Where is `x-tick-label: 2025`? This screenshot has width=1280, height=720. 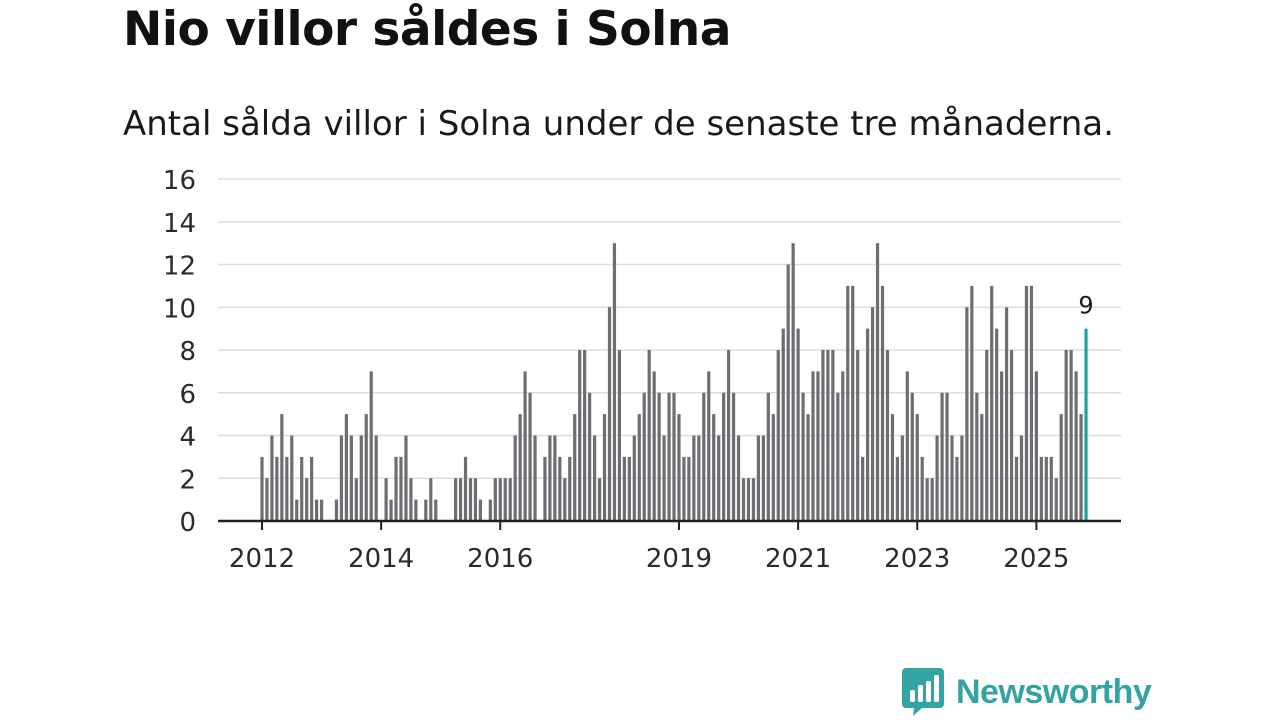
x-tick-label: 2025 is located at coordinates (1036, 559).